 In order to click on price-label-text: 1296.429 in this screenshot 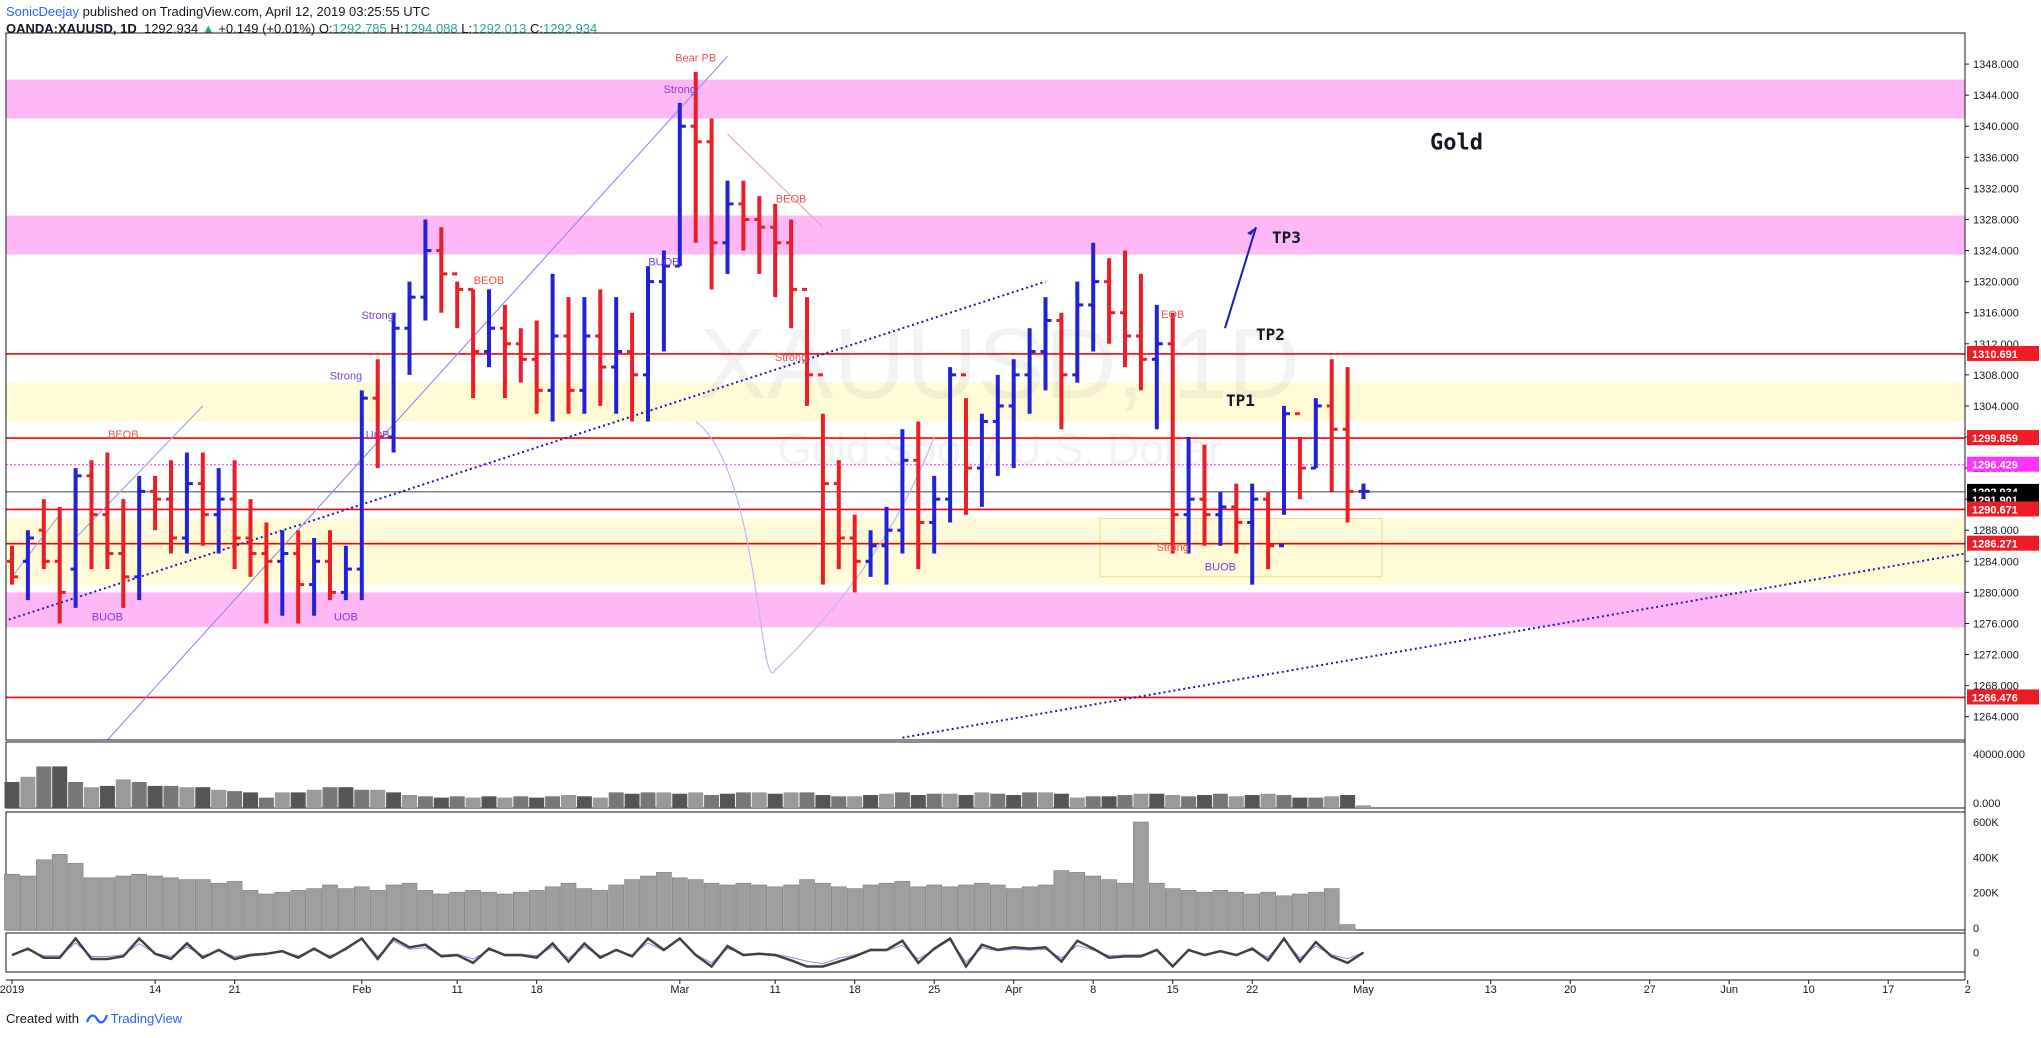, I will do `click(1995, 466)`.